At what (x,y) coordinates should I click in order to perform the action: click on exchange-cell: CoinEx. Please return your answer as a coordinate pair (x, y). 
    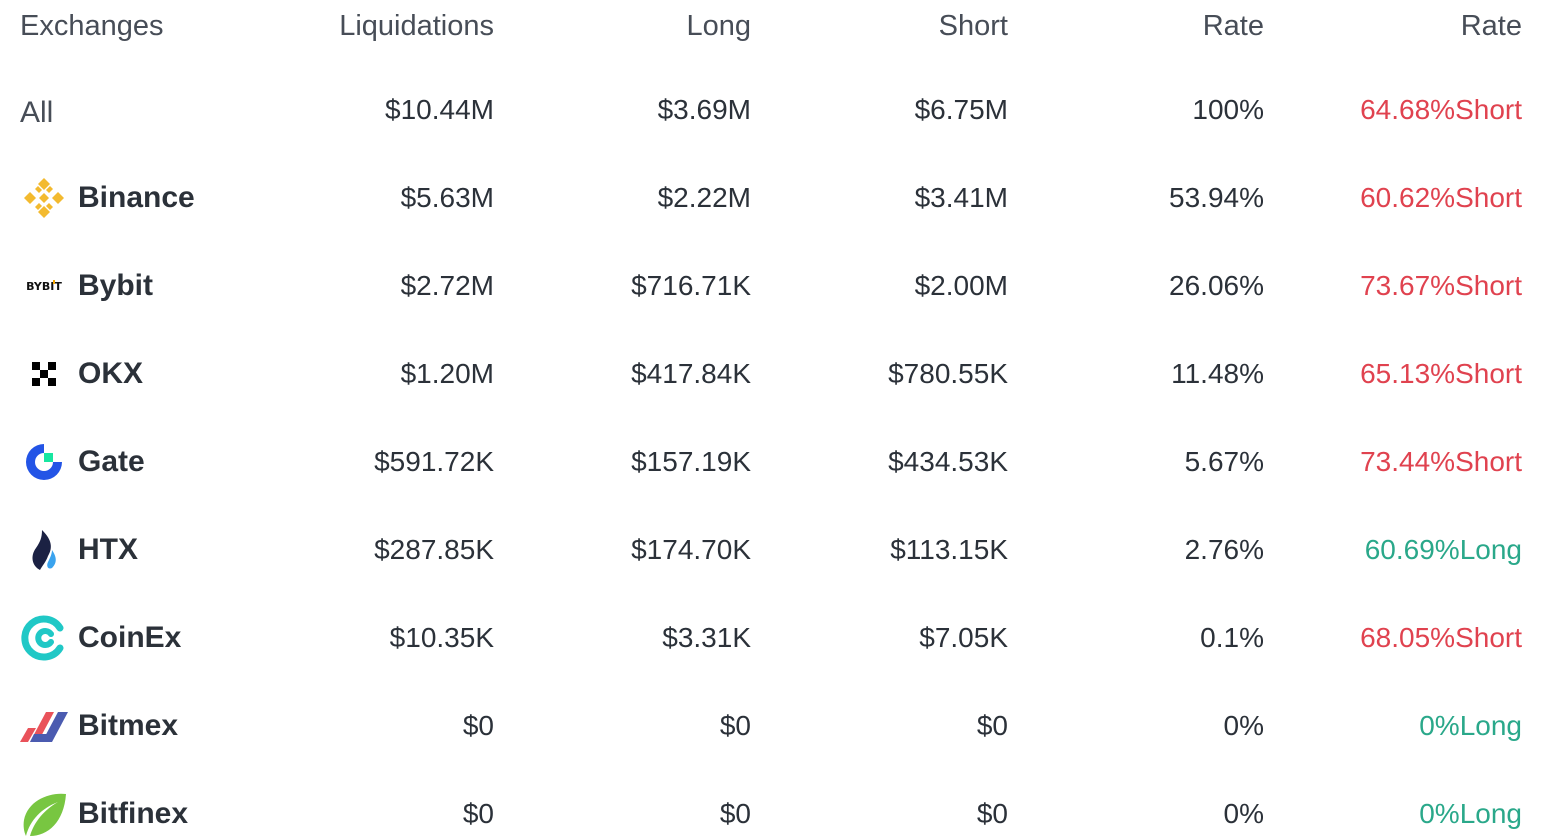
    Looking at the image, I should click on (100, 638).